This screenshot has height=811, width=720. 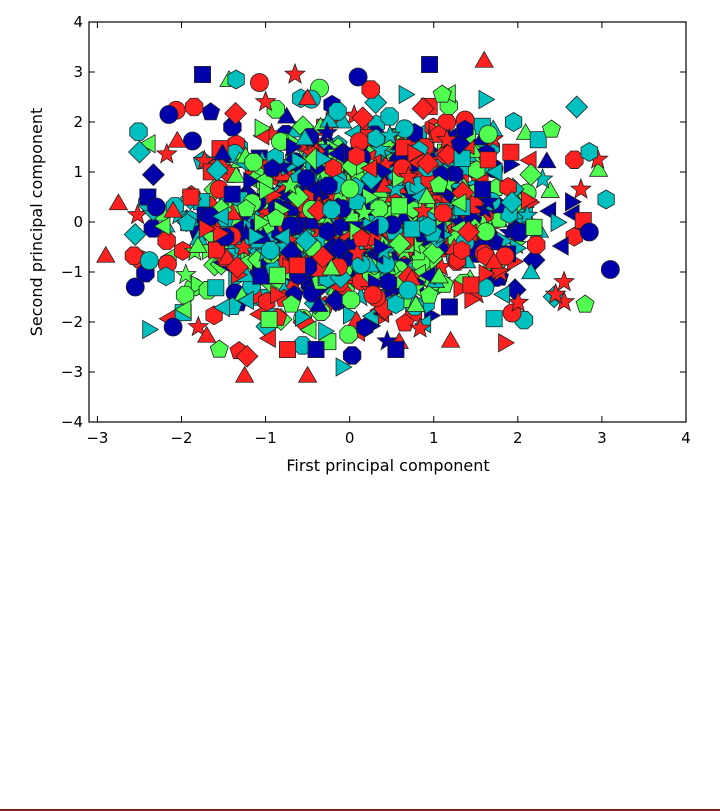 What do you see at coordinates (350, 438) in the screenshot?
I see `x-tick-label: 0` at bounding box center [350, 438].